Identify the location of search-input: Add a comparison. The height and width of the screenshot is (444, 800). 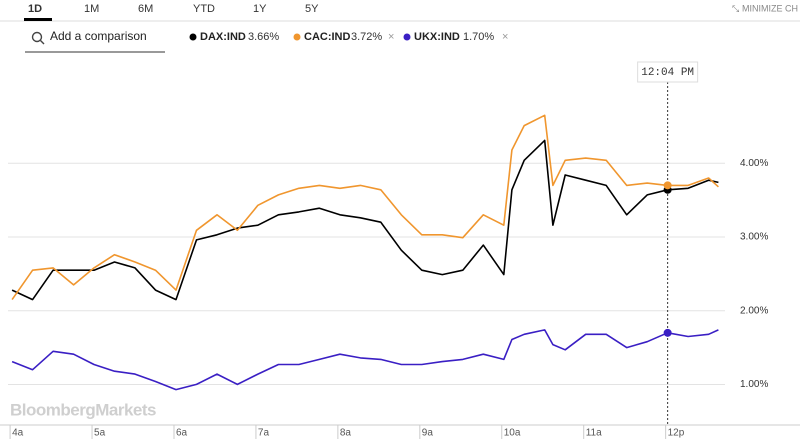
(98, 36).